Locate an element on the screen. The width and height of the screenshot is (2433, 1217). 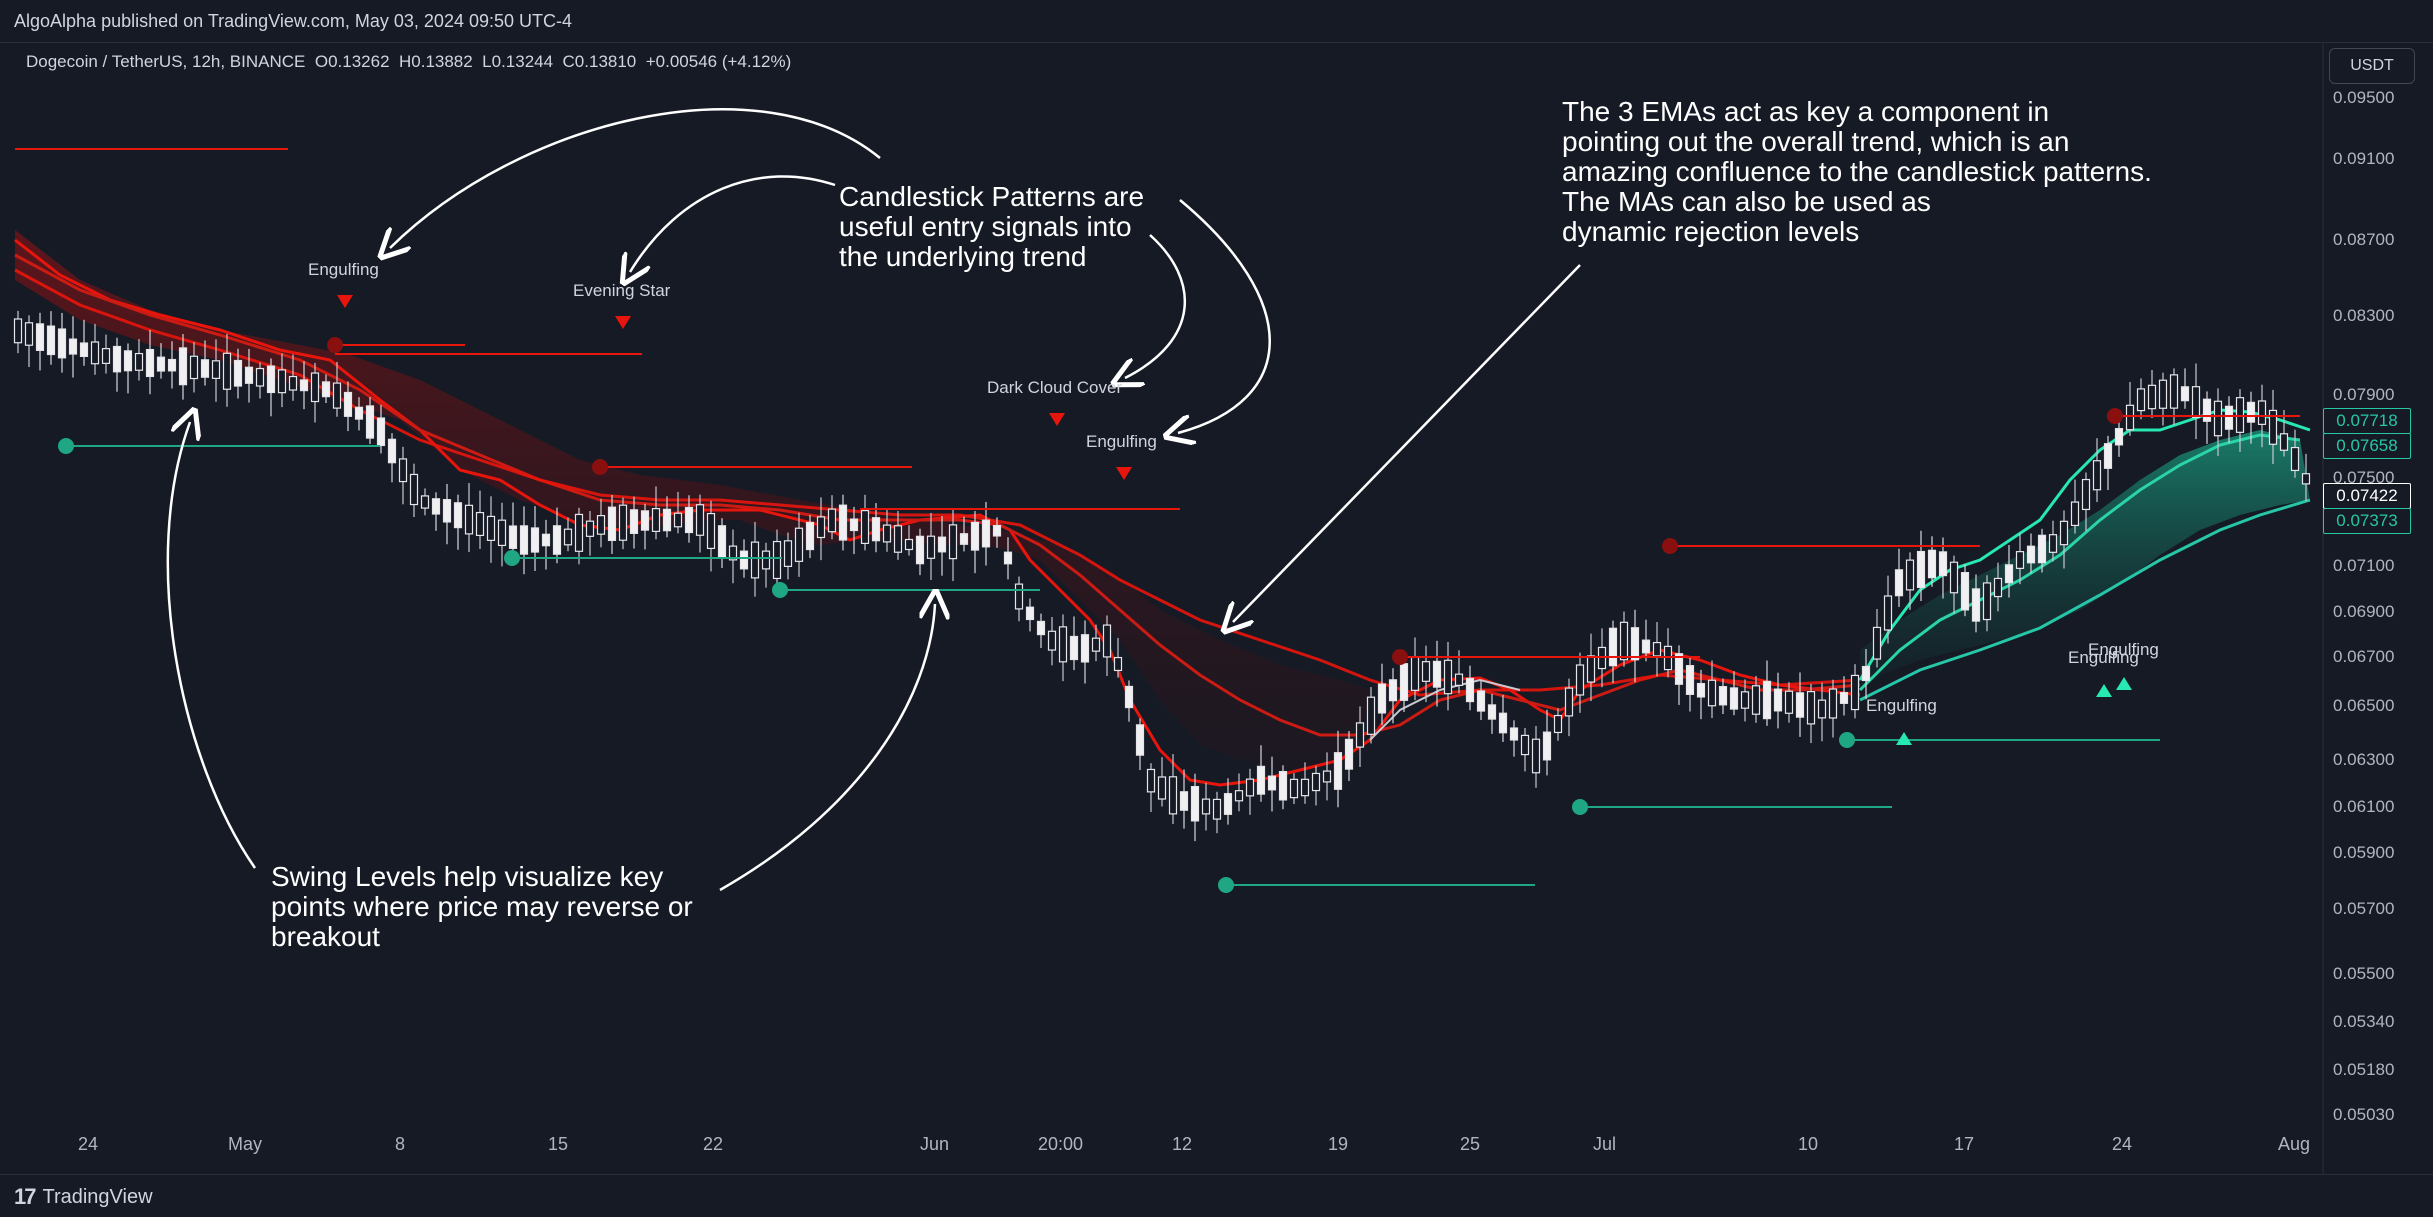
triangle-up-icon is located at coordinates (2104, 690).